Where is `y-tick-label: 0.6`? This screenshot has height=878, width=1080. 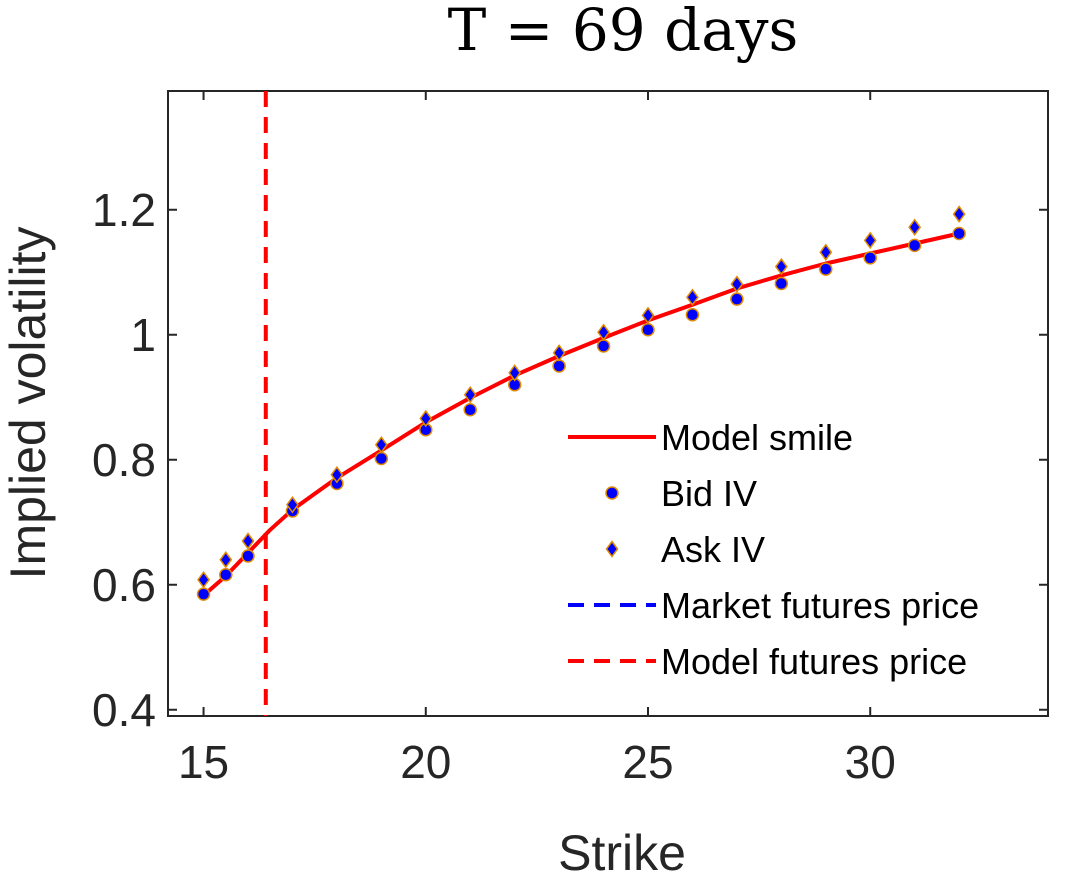 y-tick-label: 0.6 is located at coordinates (124, 585).